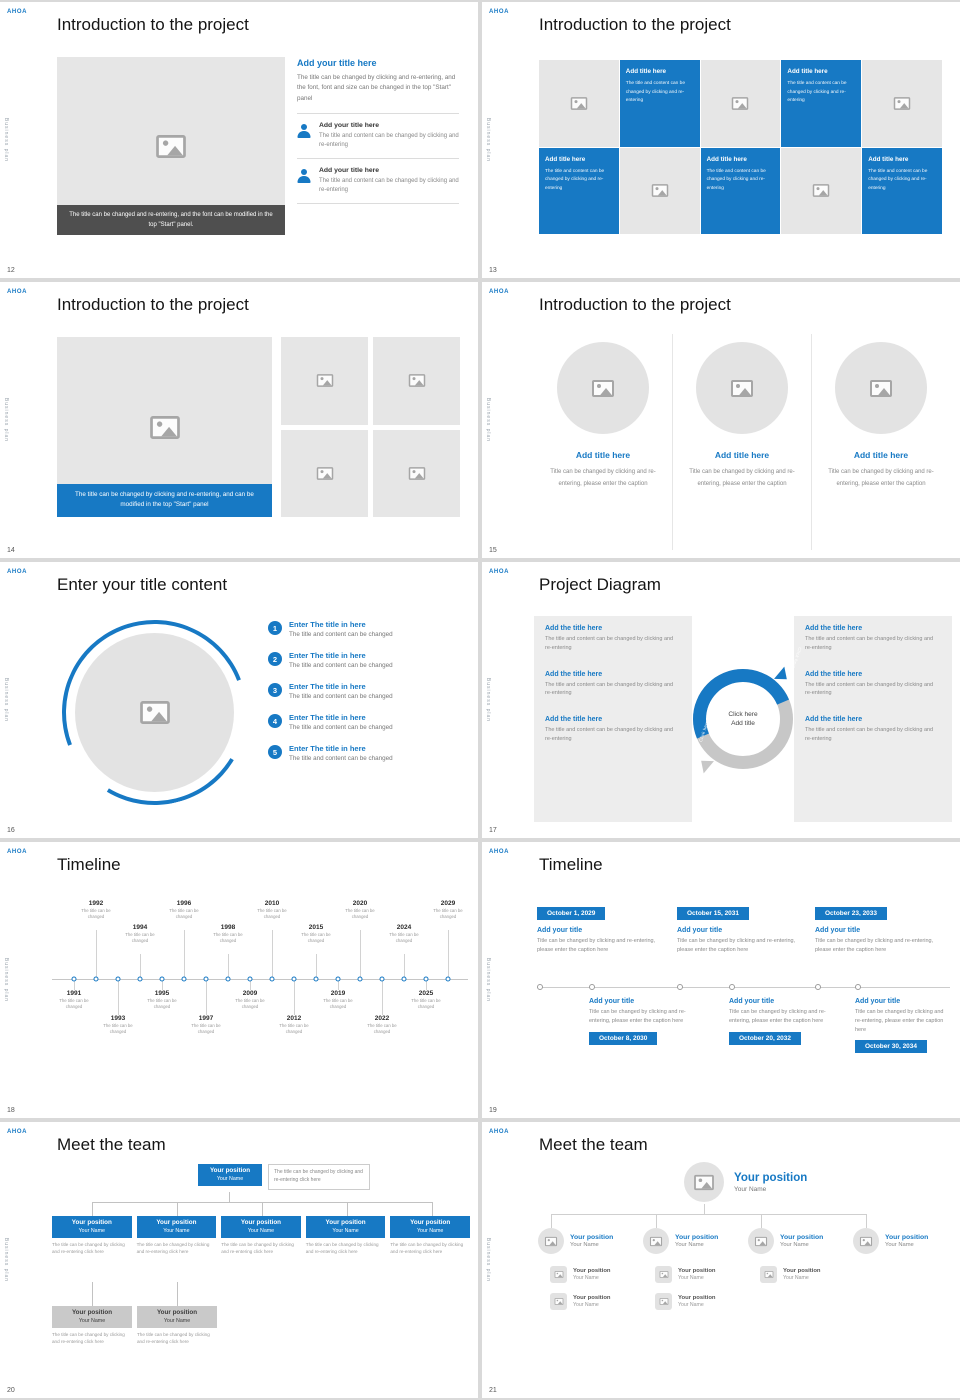 This screenshot has height=1400, width=960. Describe the element at coordinates (493, 1390) in the screenshot. I see `page-number: 21` at that location.